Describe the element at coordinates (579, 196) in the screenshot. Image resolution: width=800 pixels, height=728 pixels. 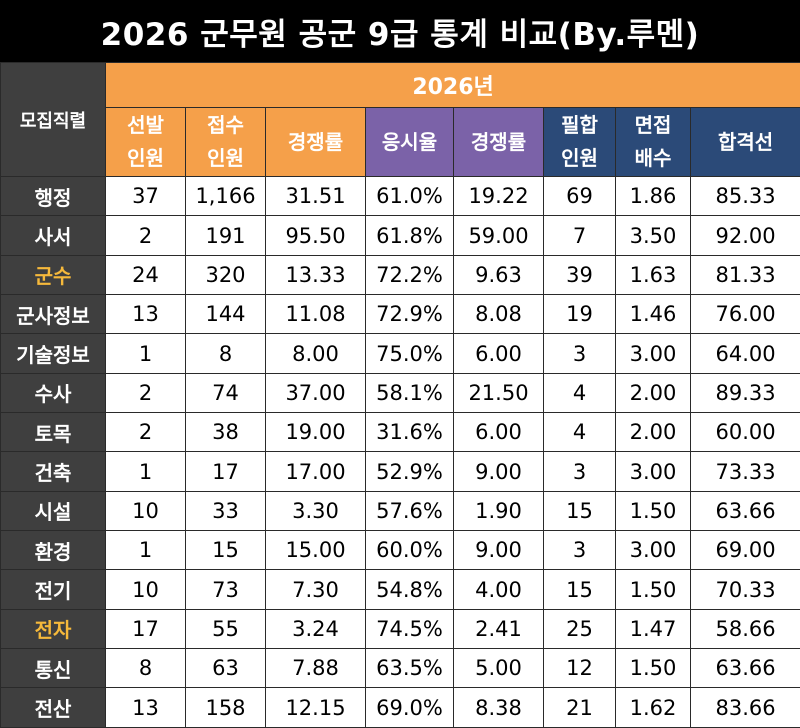
I see `table-cell: 69` at that location.